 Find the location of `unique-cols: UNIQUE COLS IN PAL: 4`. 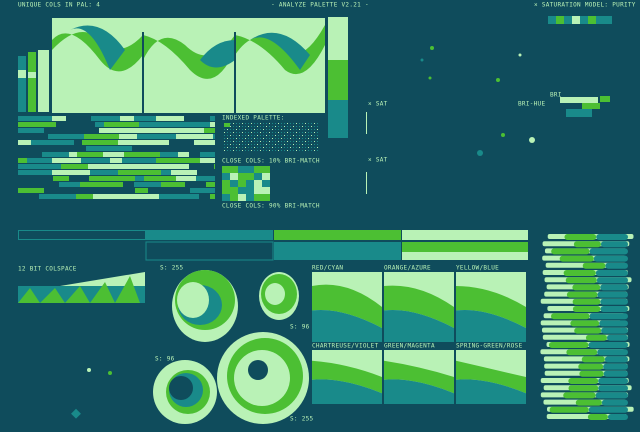

unique-cols: UNIQUE COLS IN PAL: 4 is located at coordinates (59, 5).